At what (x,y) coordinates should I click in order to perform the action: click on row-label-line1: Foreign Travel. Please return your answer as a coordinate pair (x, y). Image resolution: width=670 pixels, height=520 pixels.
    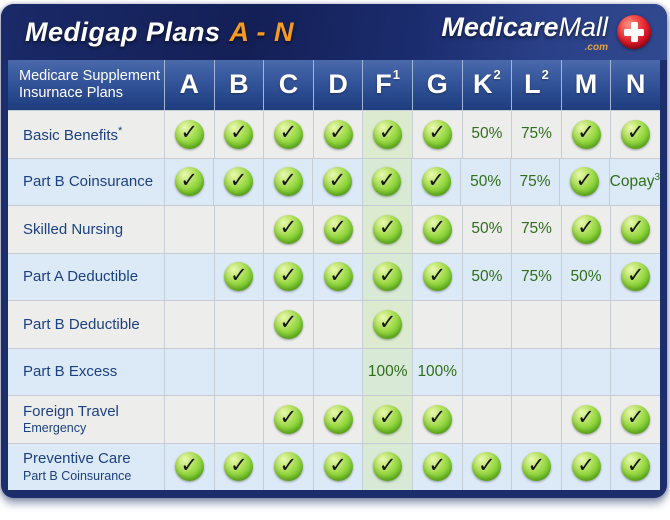
    Looking at the image, I should click on (71, 411).